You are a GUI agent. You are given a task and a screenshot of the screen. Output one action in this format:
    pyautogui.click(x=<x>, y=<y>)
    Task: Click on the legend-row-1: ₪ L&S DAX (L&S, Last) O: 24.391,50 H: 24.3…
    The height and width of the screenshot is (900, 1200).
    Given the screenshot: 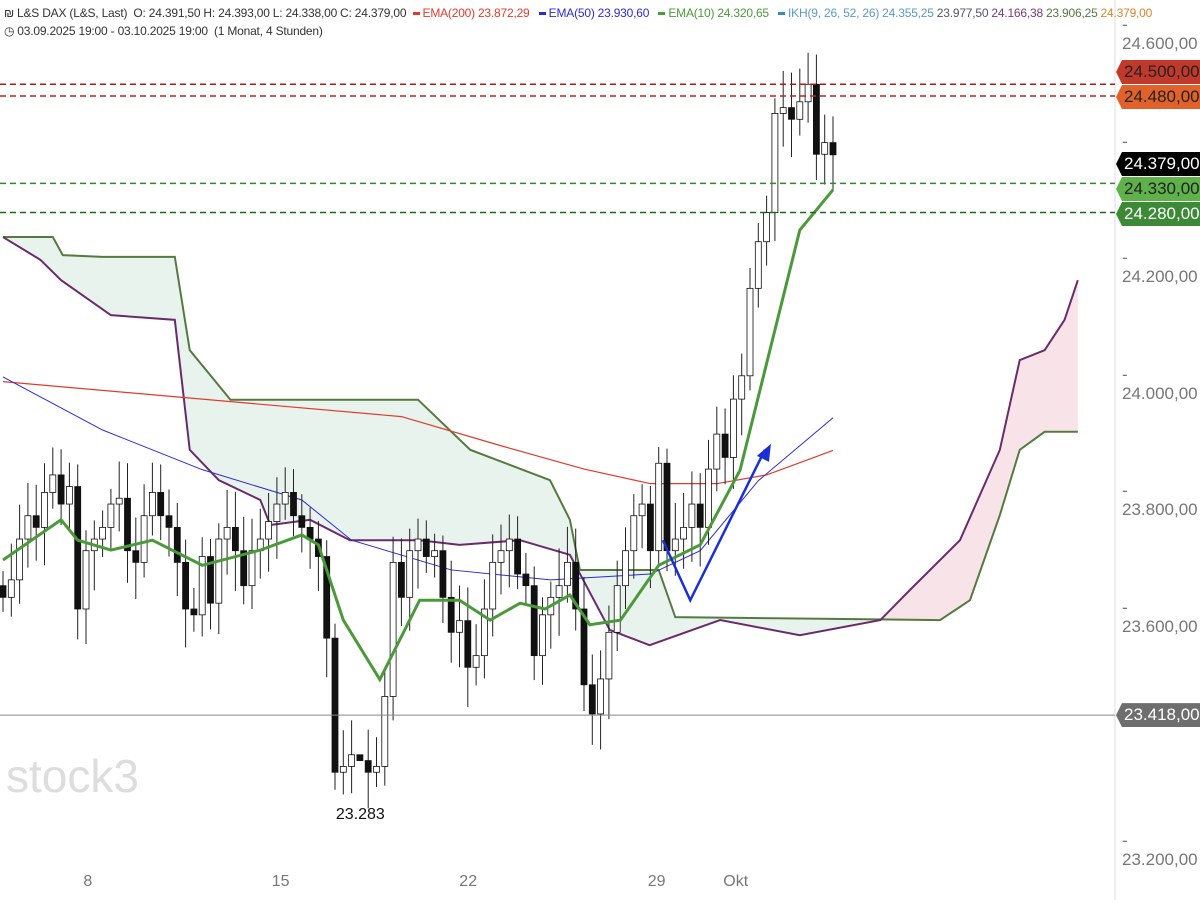 What is the action you would take?
    pyautogui.click(x=581, y=13)
    